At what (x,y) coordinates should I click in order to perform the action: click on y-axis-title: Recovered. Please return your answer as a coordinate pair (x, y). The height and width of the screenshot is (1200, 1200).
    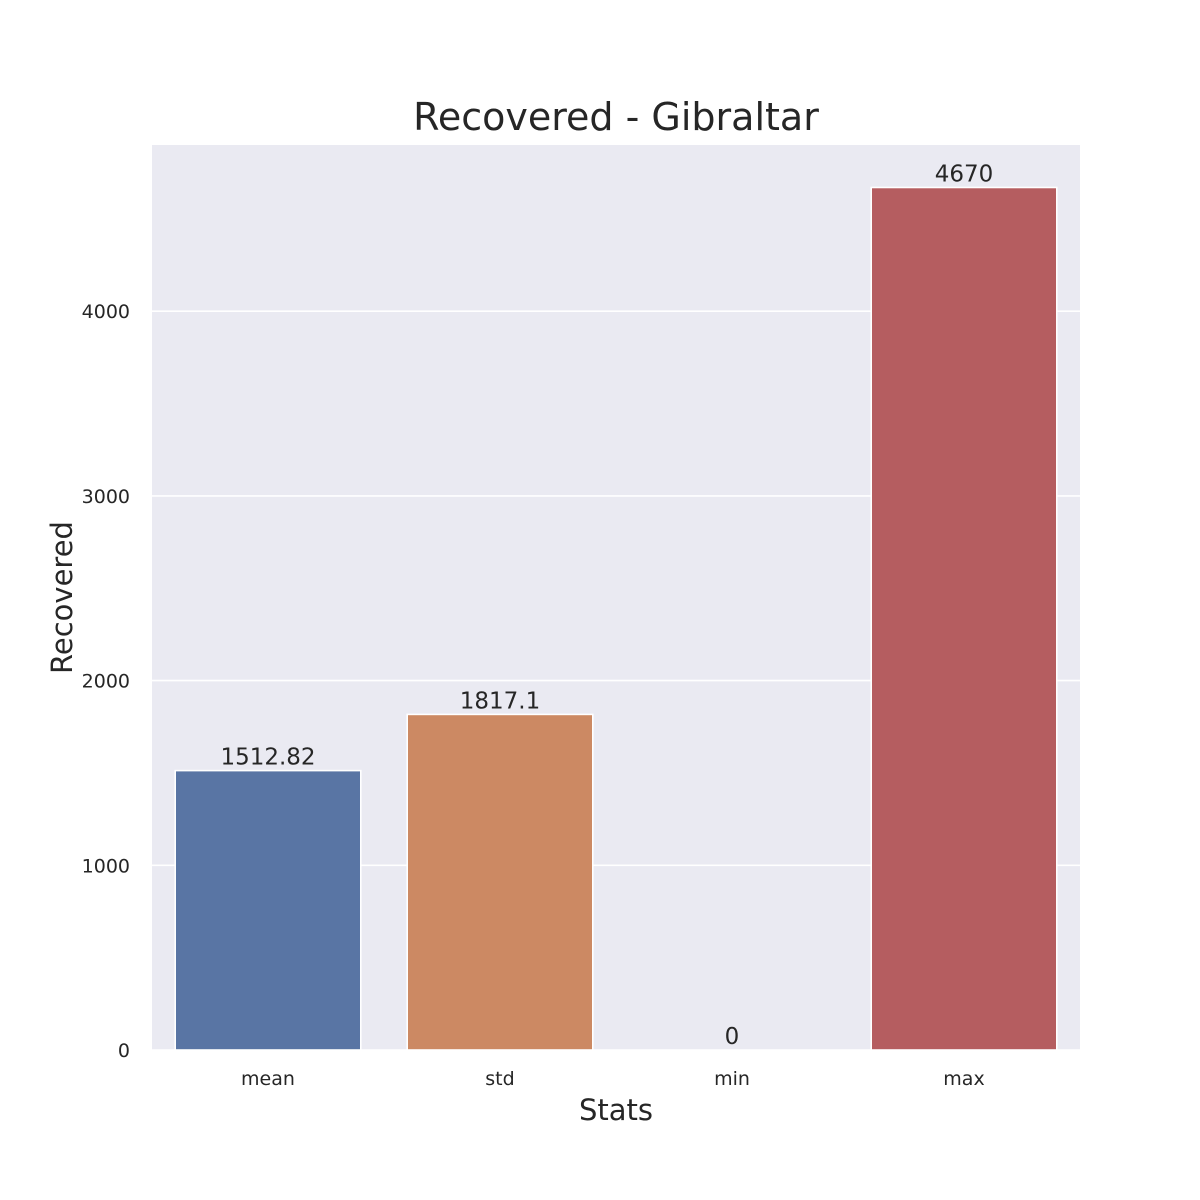
    Looking at the image, I should click on (62, 597).